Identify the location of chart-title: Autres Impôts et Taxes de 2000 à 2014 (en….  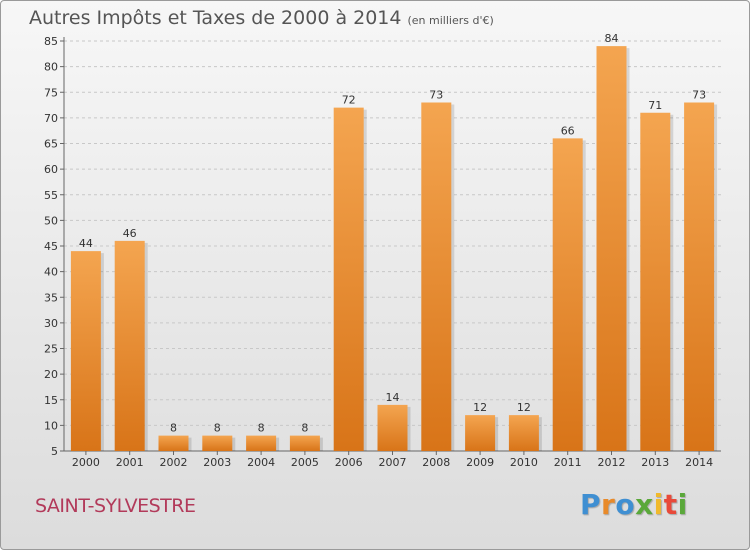
(261, 18).